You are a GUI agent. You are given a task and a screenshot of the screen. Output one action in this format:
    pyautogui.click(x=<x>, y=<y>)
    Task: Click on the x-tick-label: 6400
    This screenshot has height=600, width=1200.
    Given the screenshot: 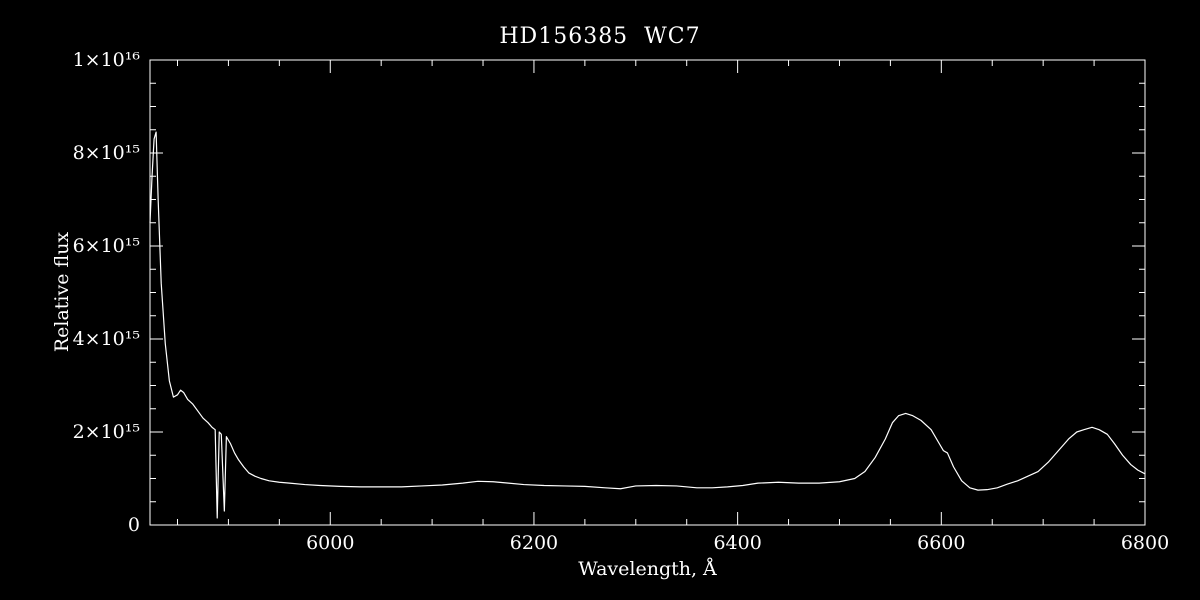 What is the action you would take?
    pyautogui.click(x=737, y=543)
    